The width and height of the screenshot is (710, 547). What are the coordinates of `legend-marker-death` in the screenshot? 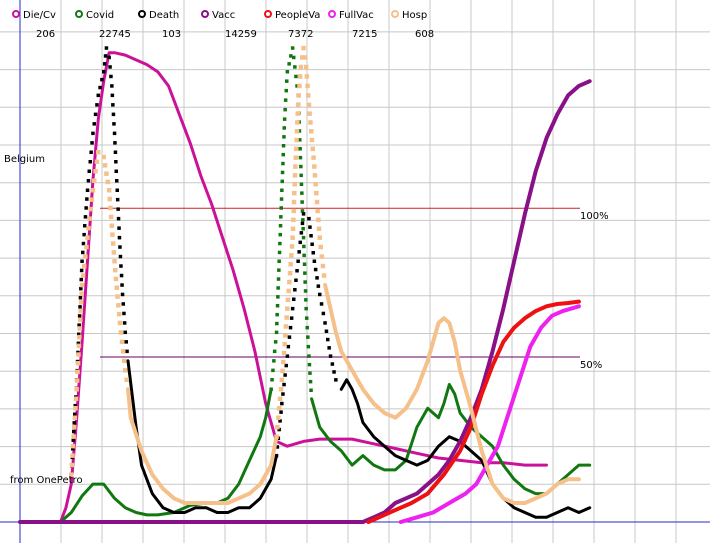 It's located at (142, 14).